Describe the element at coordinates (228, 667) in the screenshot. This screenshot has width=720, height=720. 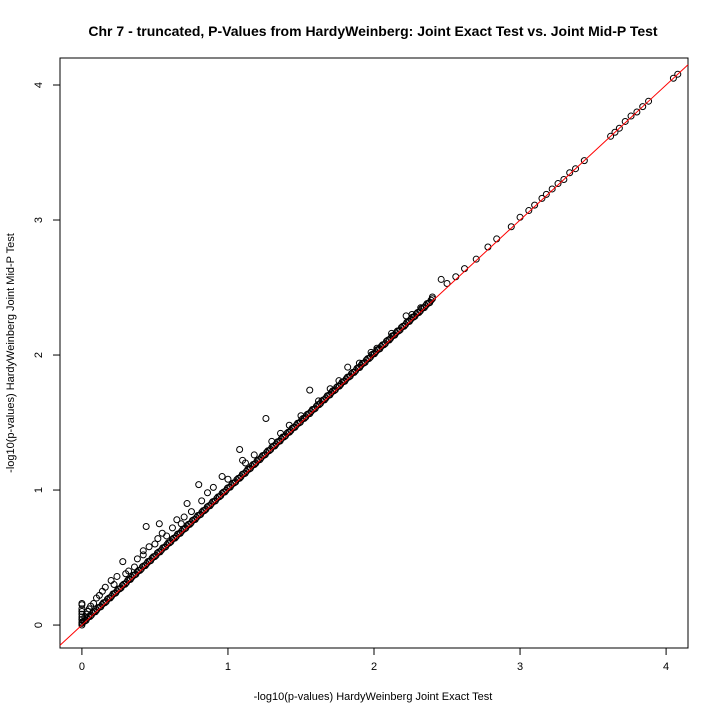
I see `x-tick-label: 1` at that location.